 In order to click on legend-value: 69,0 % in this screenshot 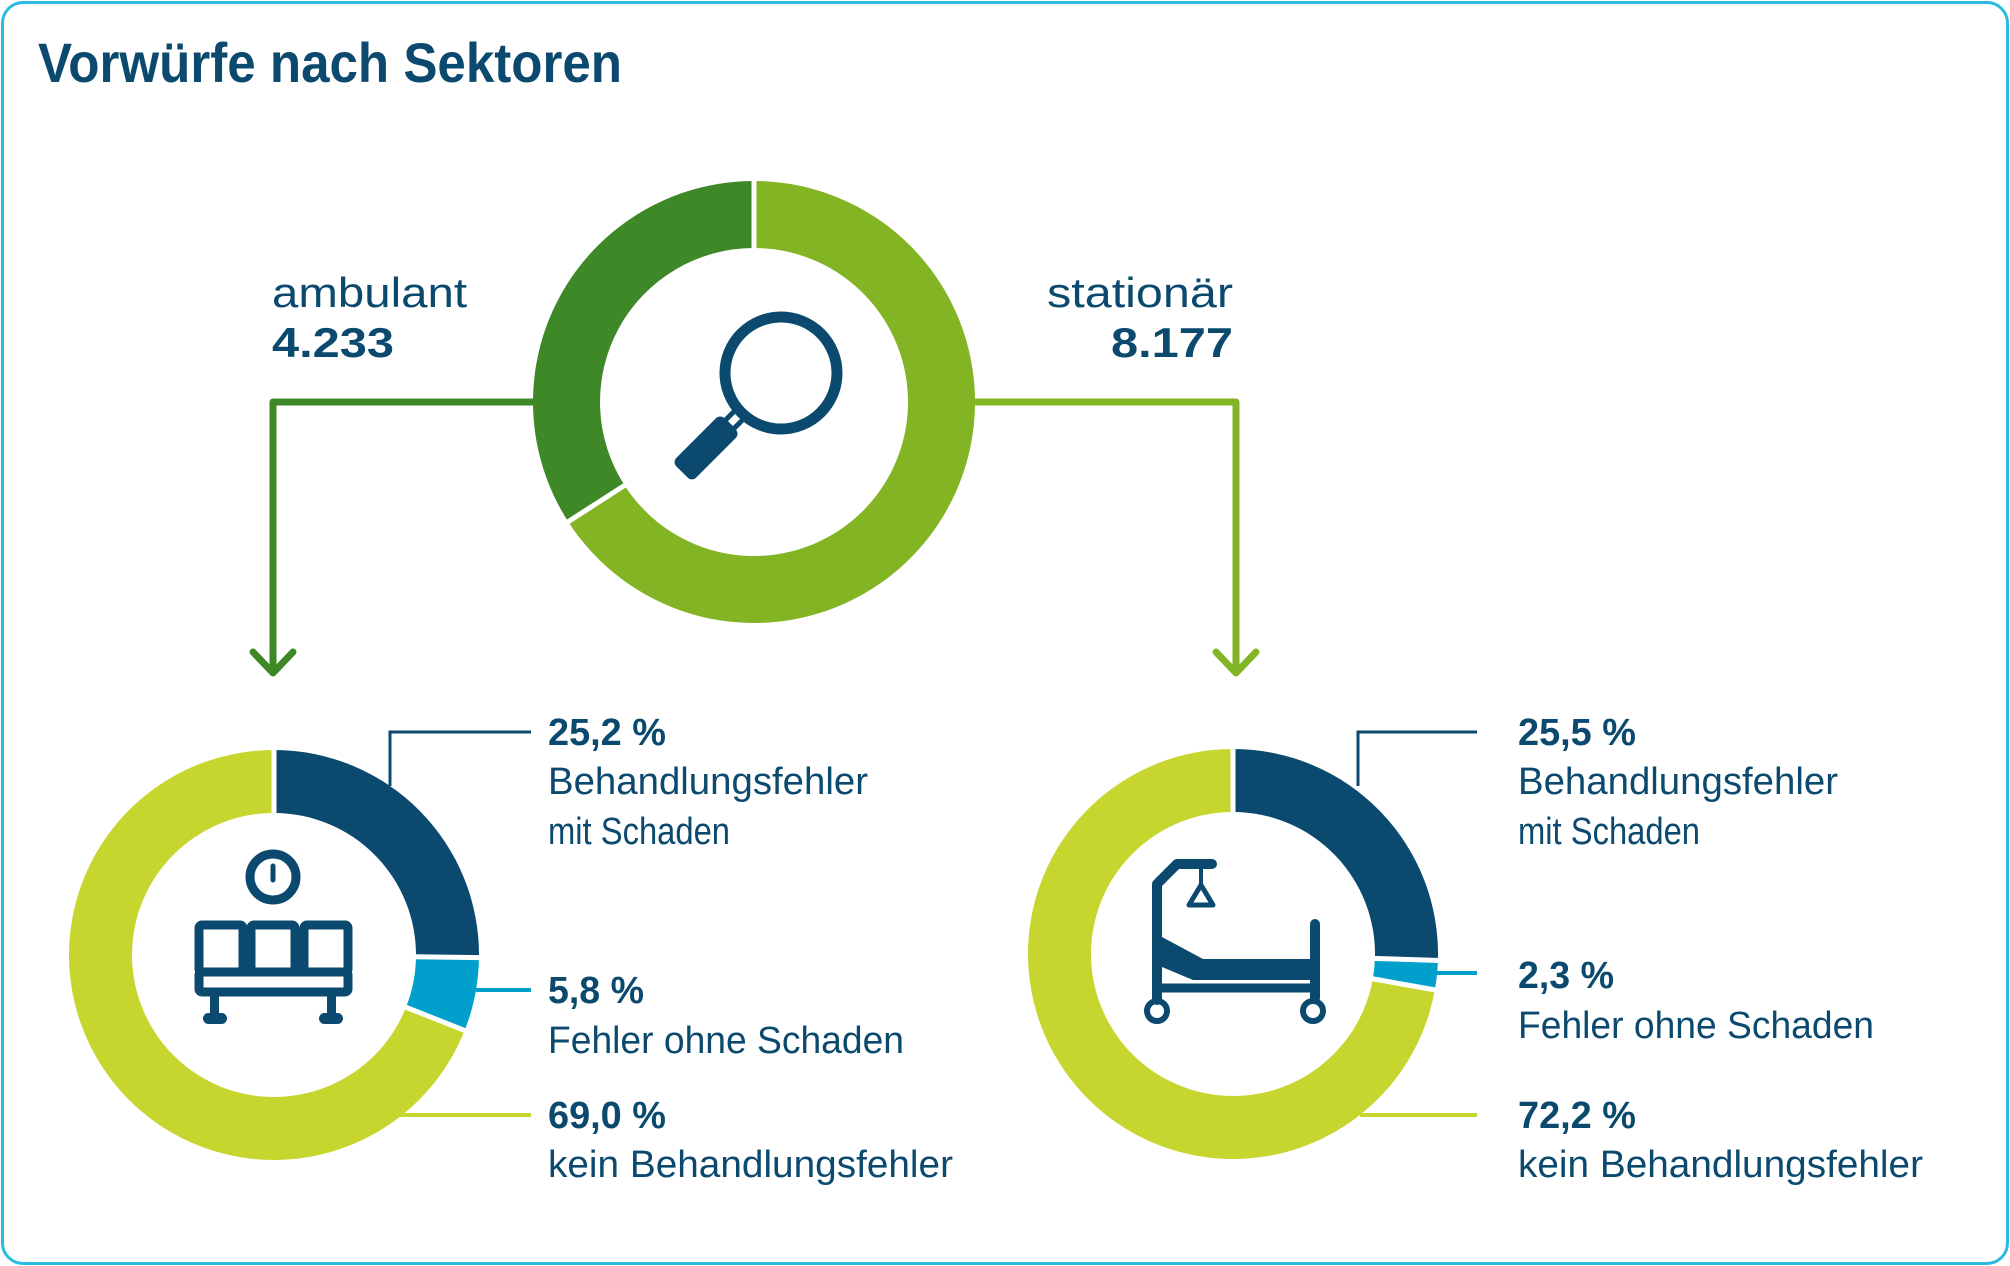, I will do `click(607, 1116)`.